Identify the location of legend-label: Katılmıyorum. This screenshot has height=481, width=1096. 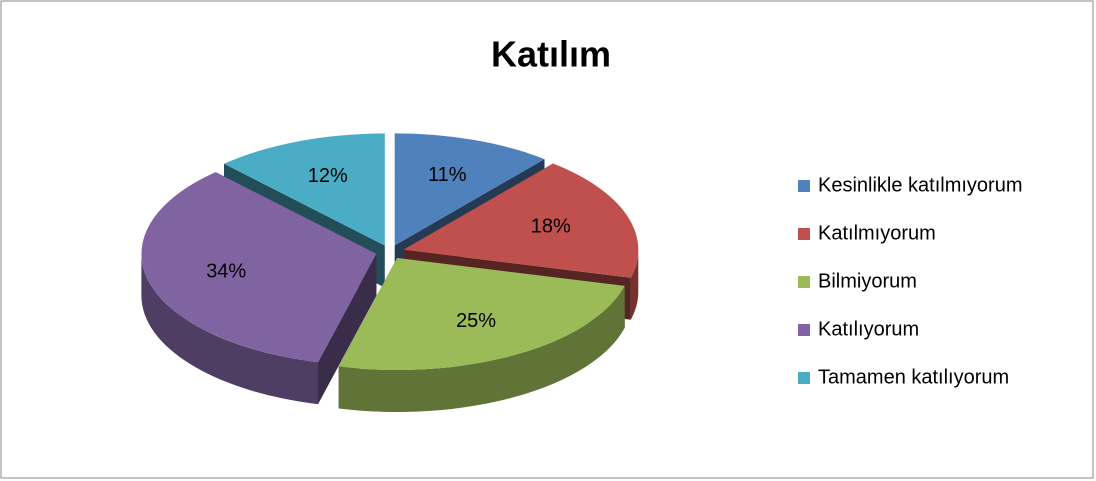
(877, 233).